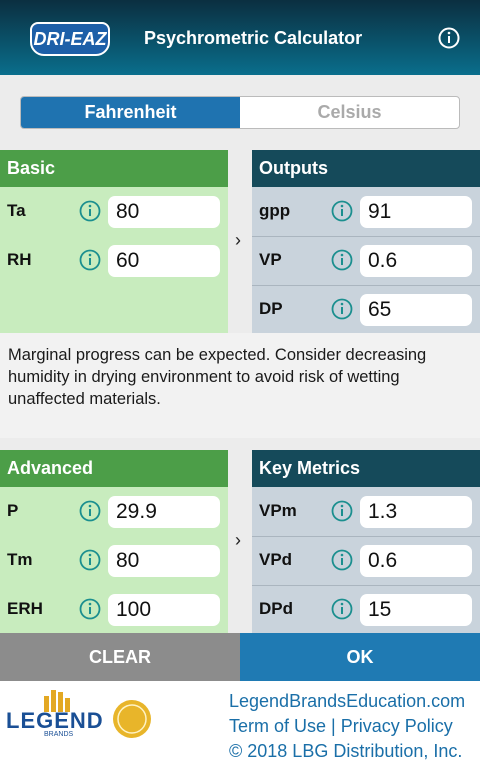 This screenshot has height=770, width=480. What do you see at coordinates (164, 610) in the screenshot?
I see `field-input: 100` at bounding box center [164, 610].